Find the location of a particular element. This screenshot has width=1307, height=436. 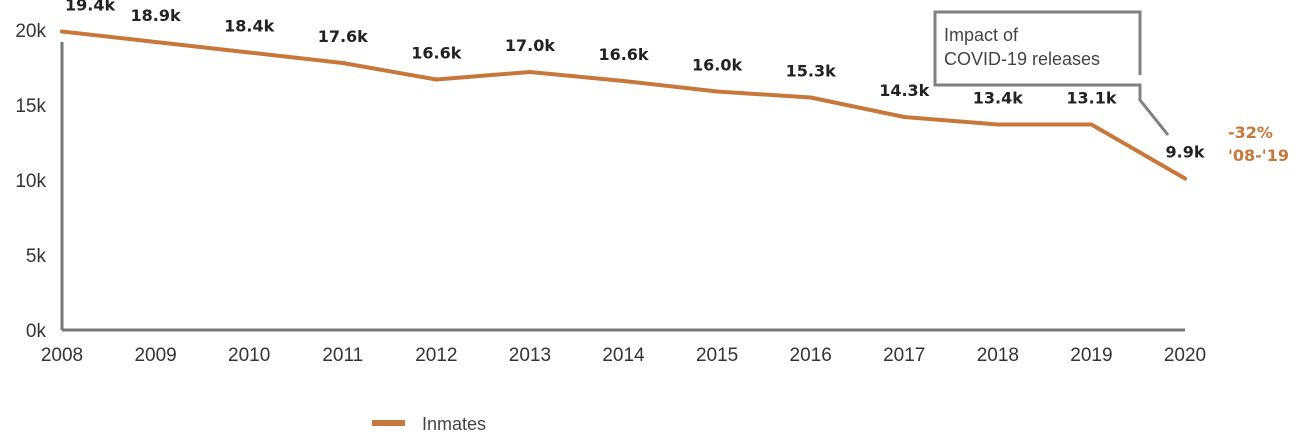

legend-label: Inmates is located at coordinates (454, 424).